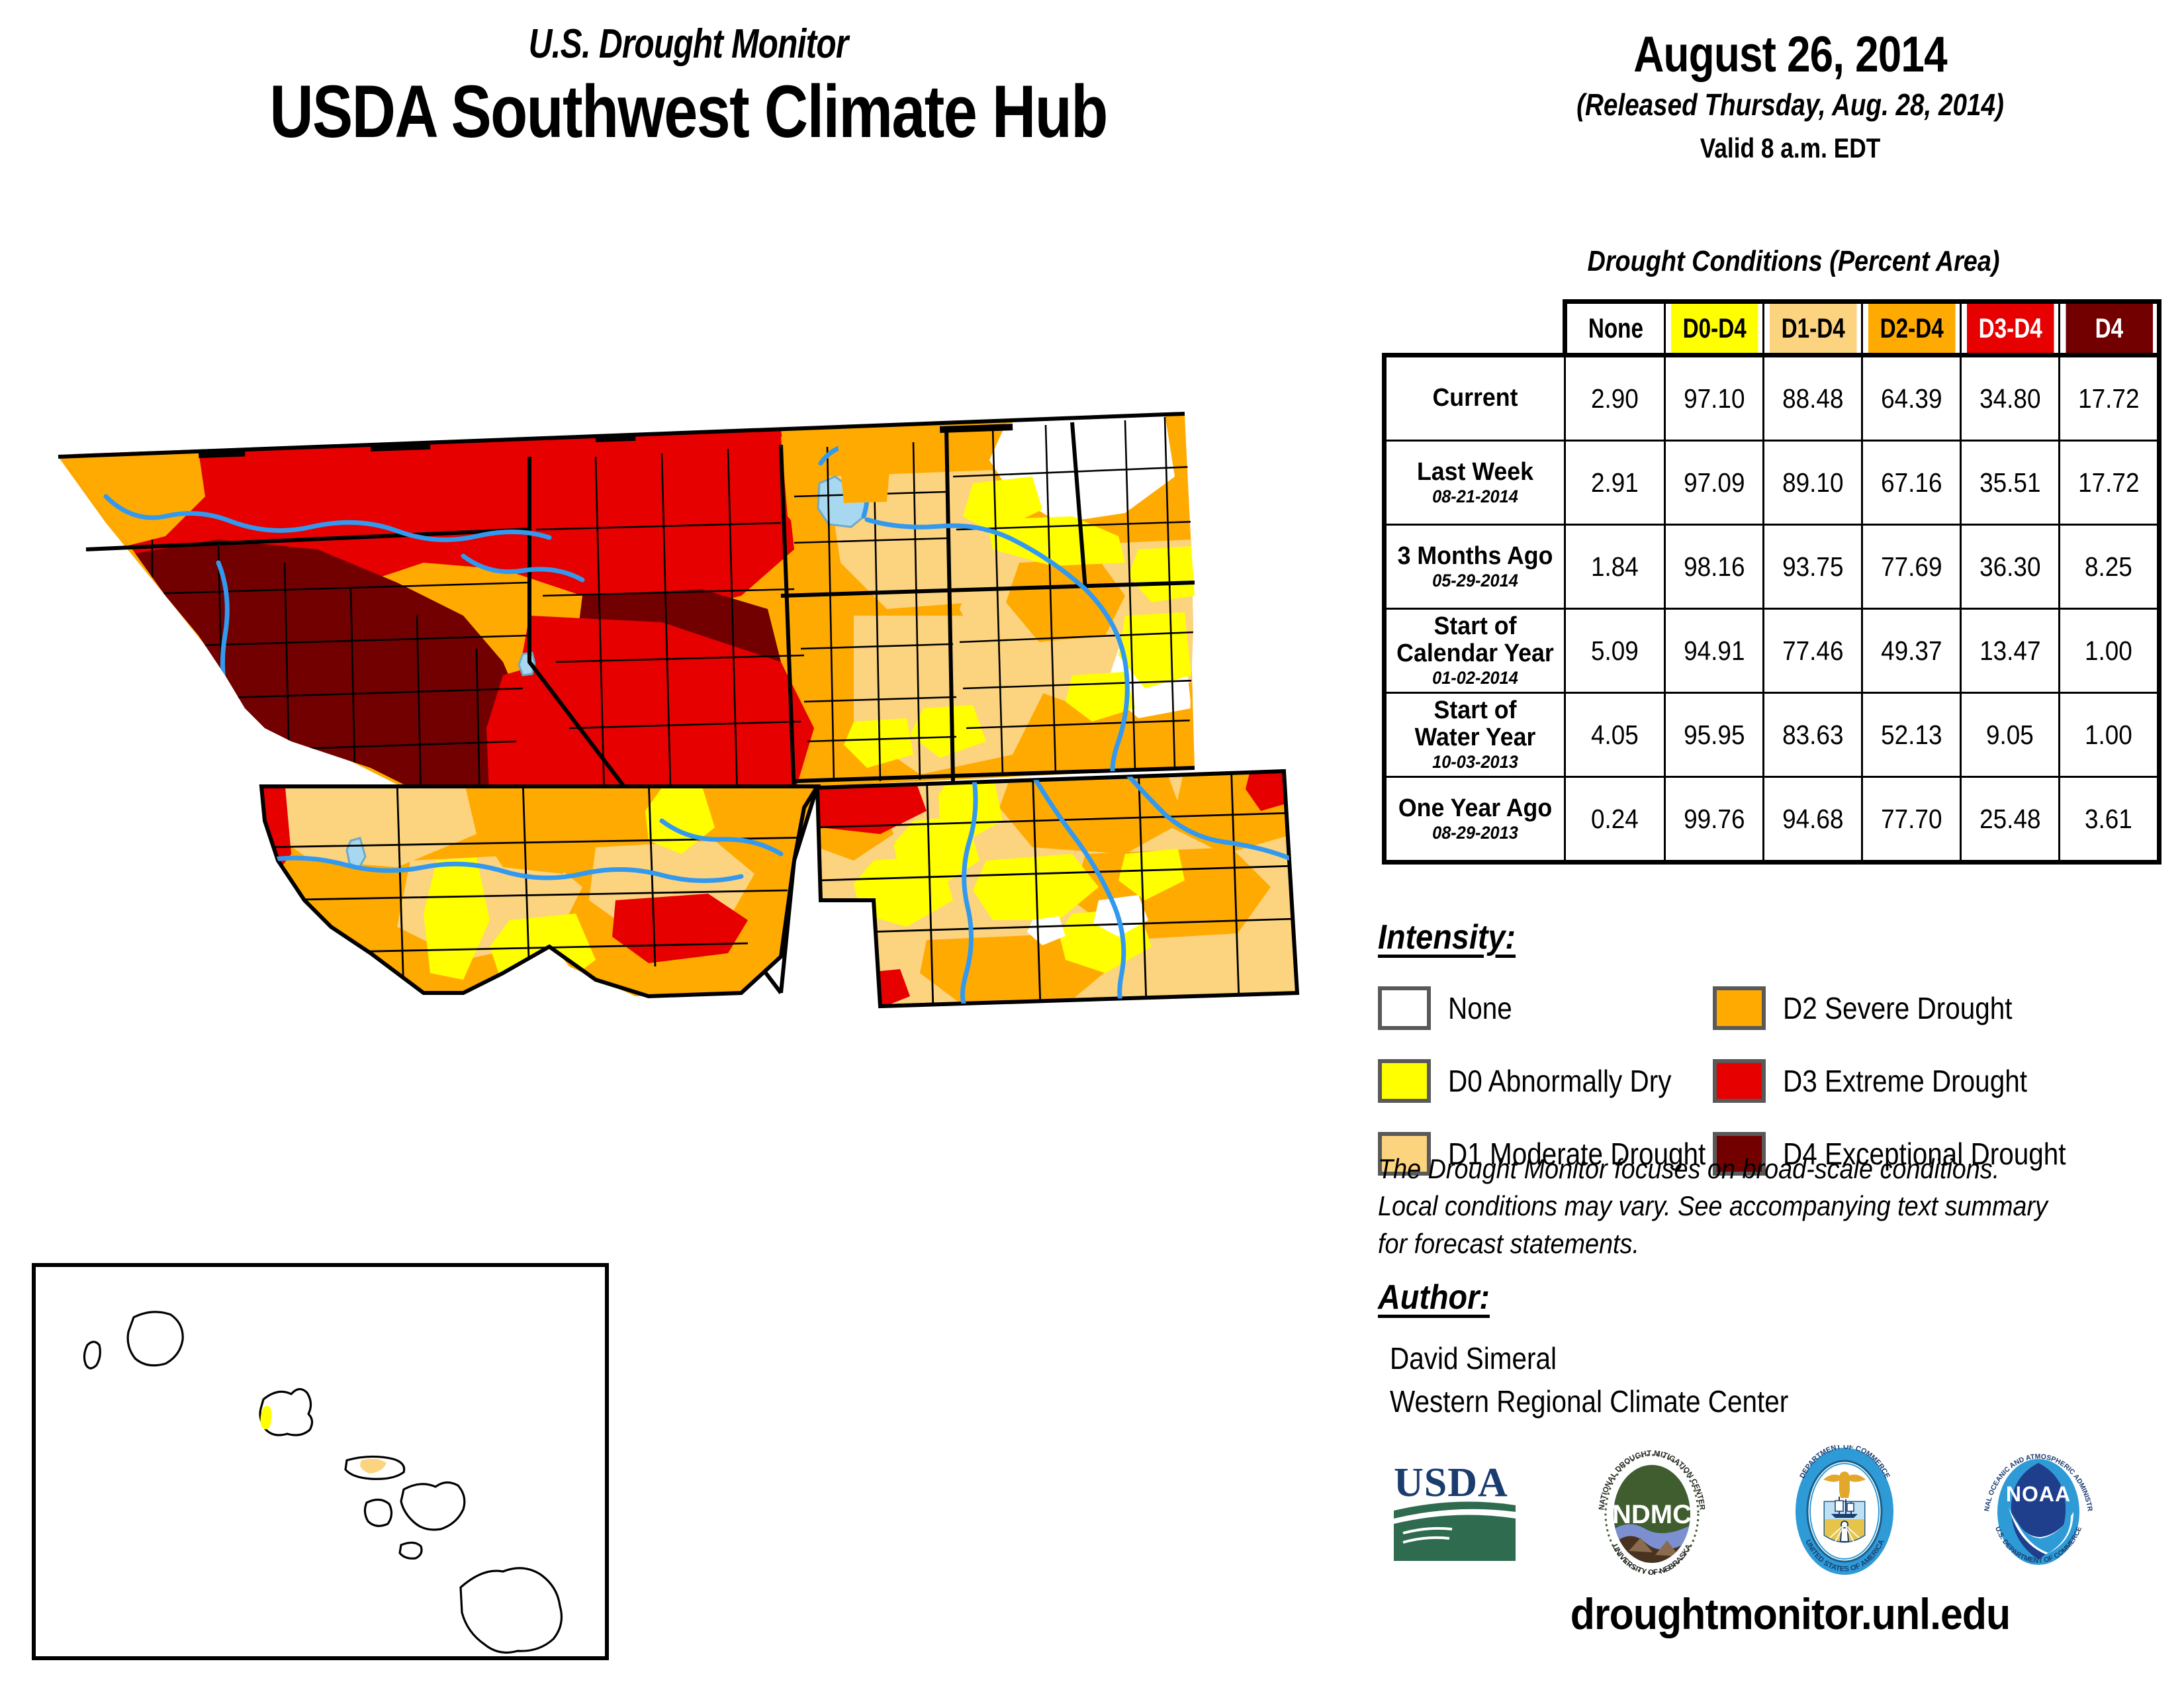 This screenshot has height=1688, width=2184. I want to click on cell-value-text: 4.05, so click(1615, 734).